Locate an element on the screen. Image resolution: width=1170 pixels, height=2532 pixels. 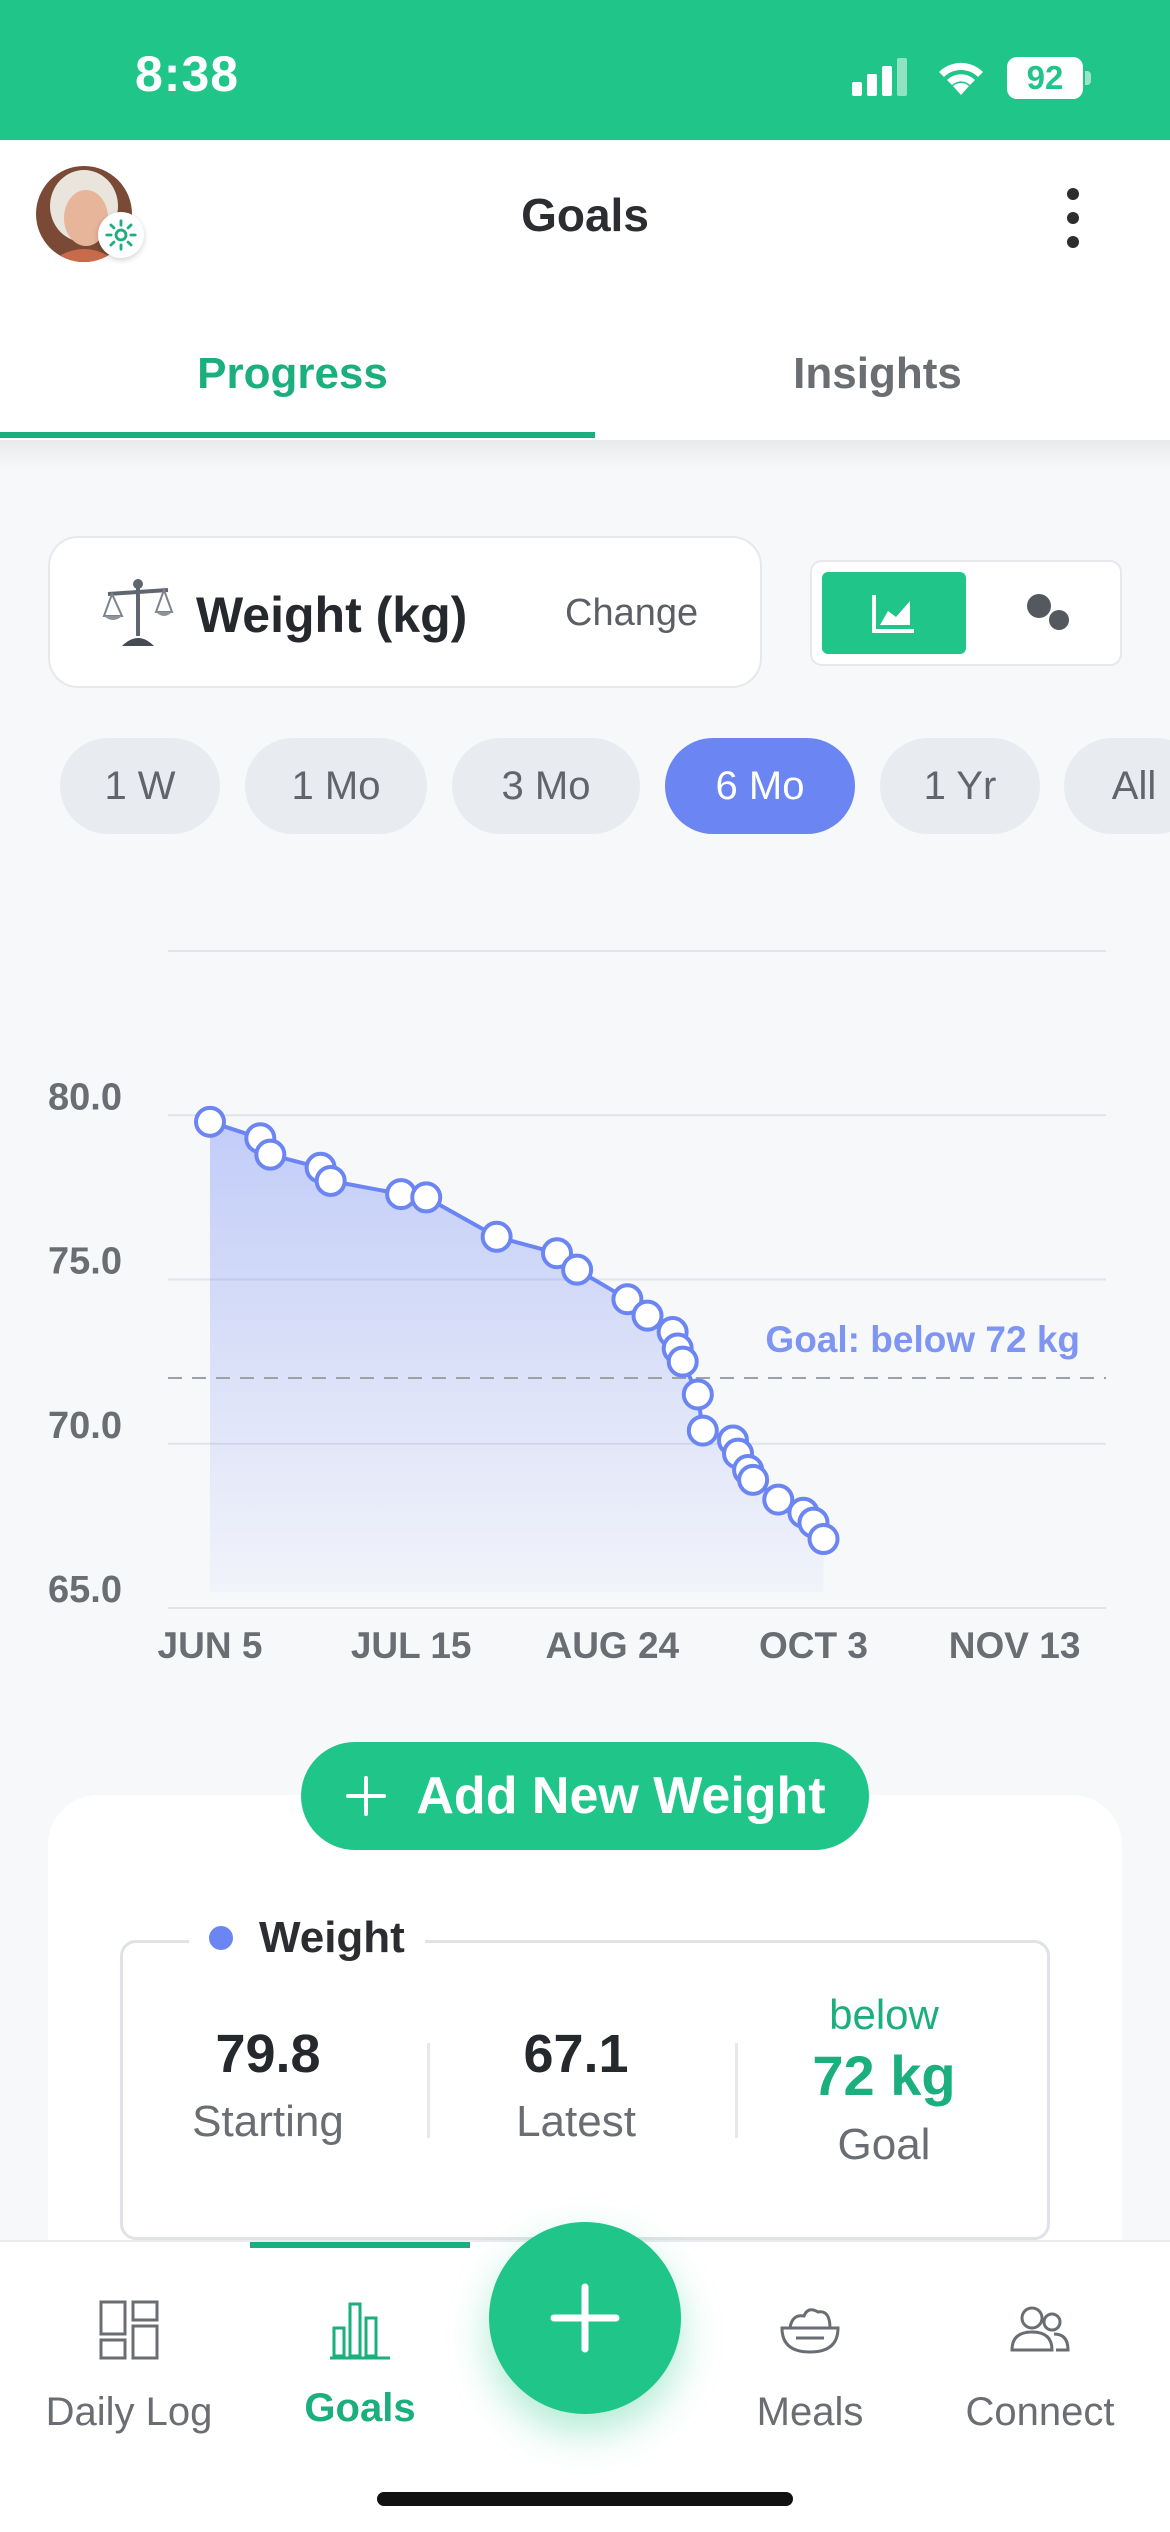
legend-label: Weight is located at coordinates (332, 1937).